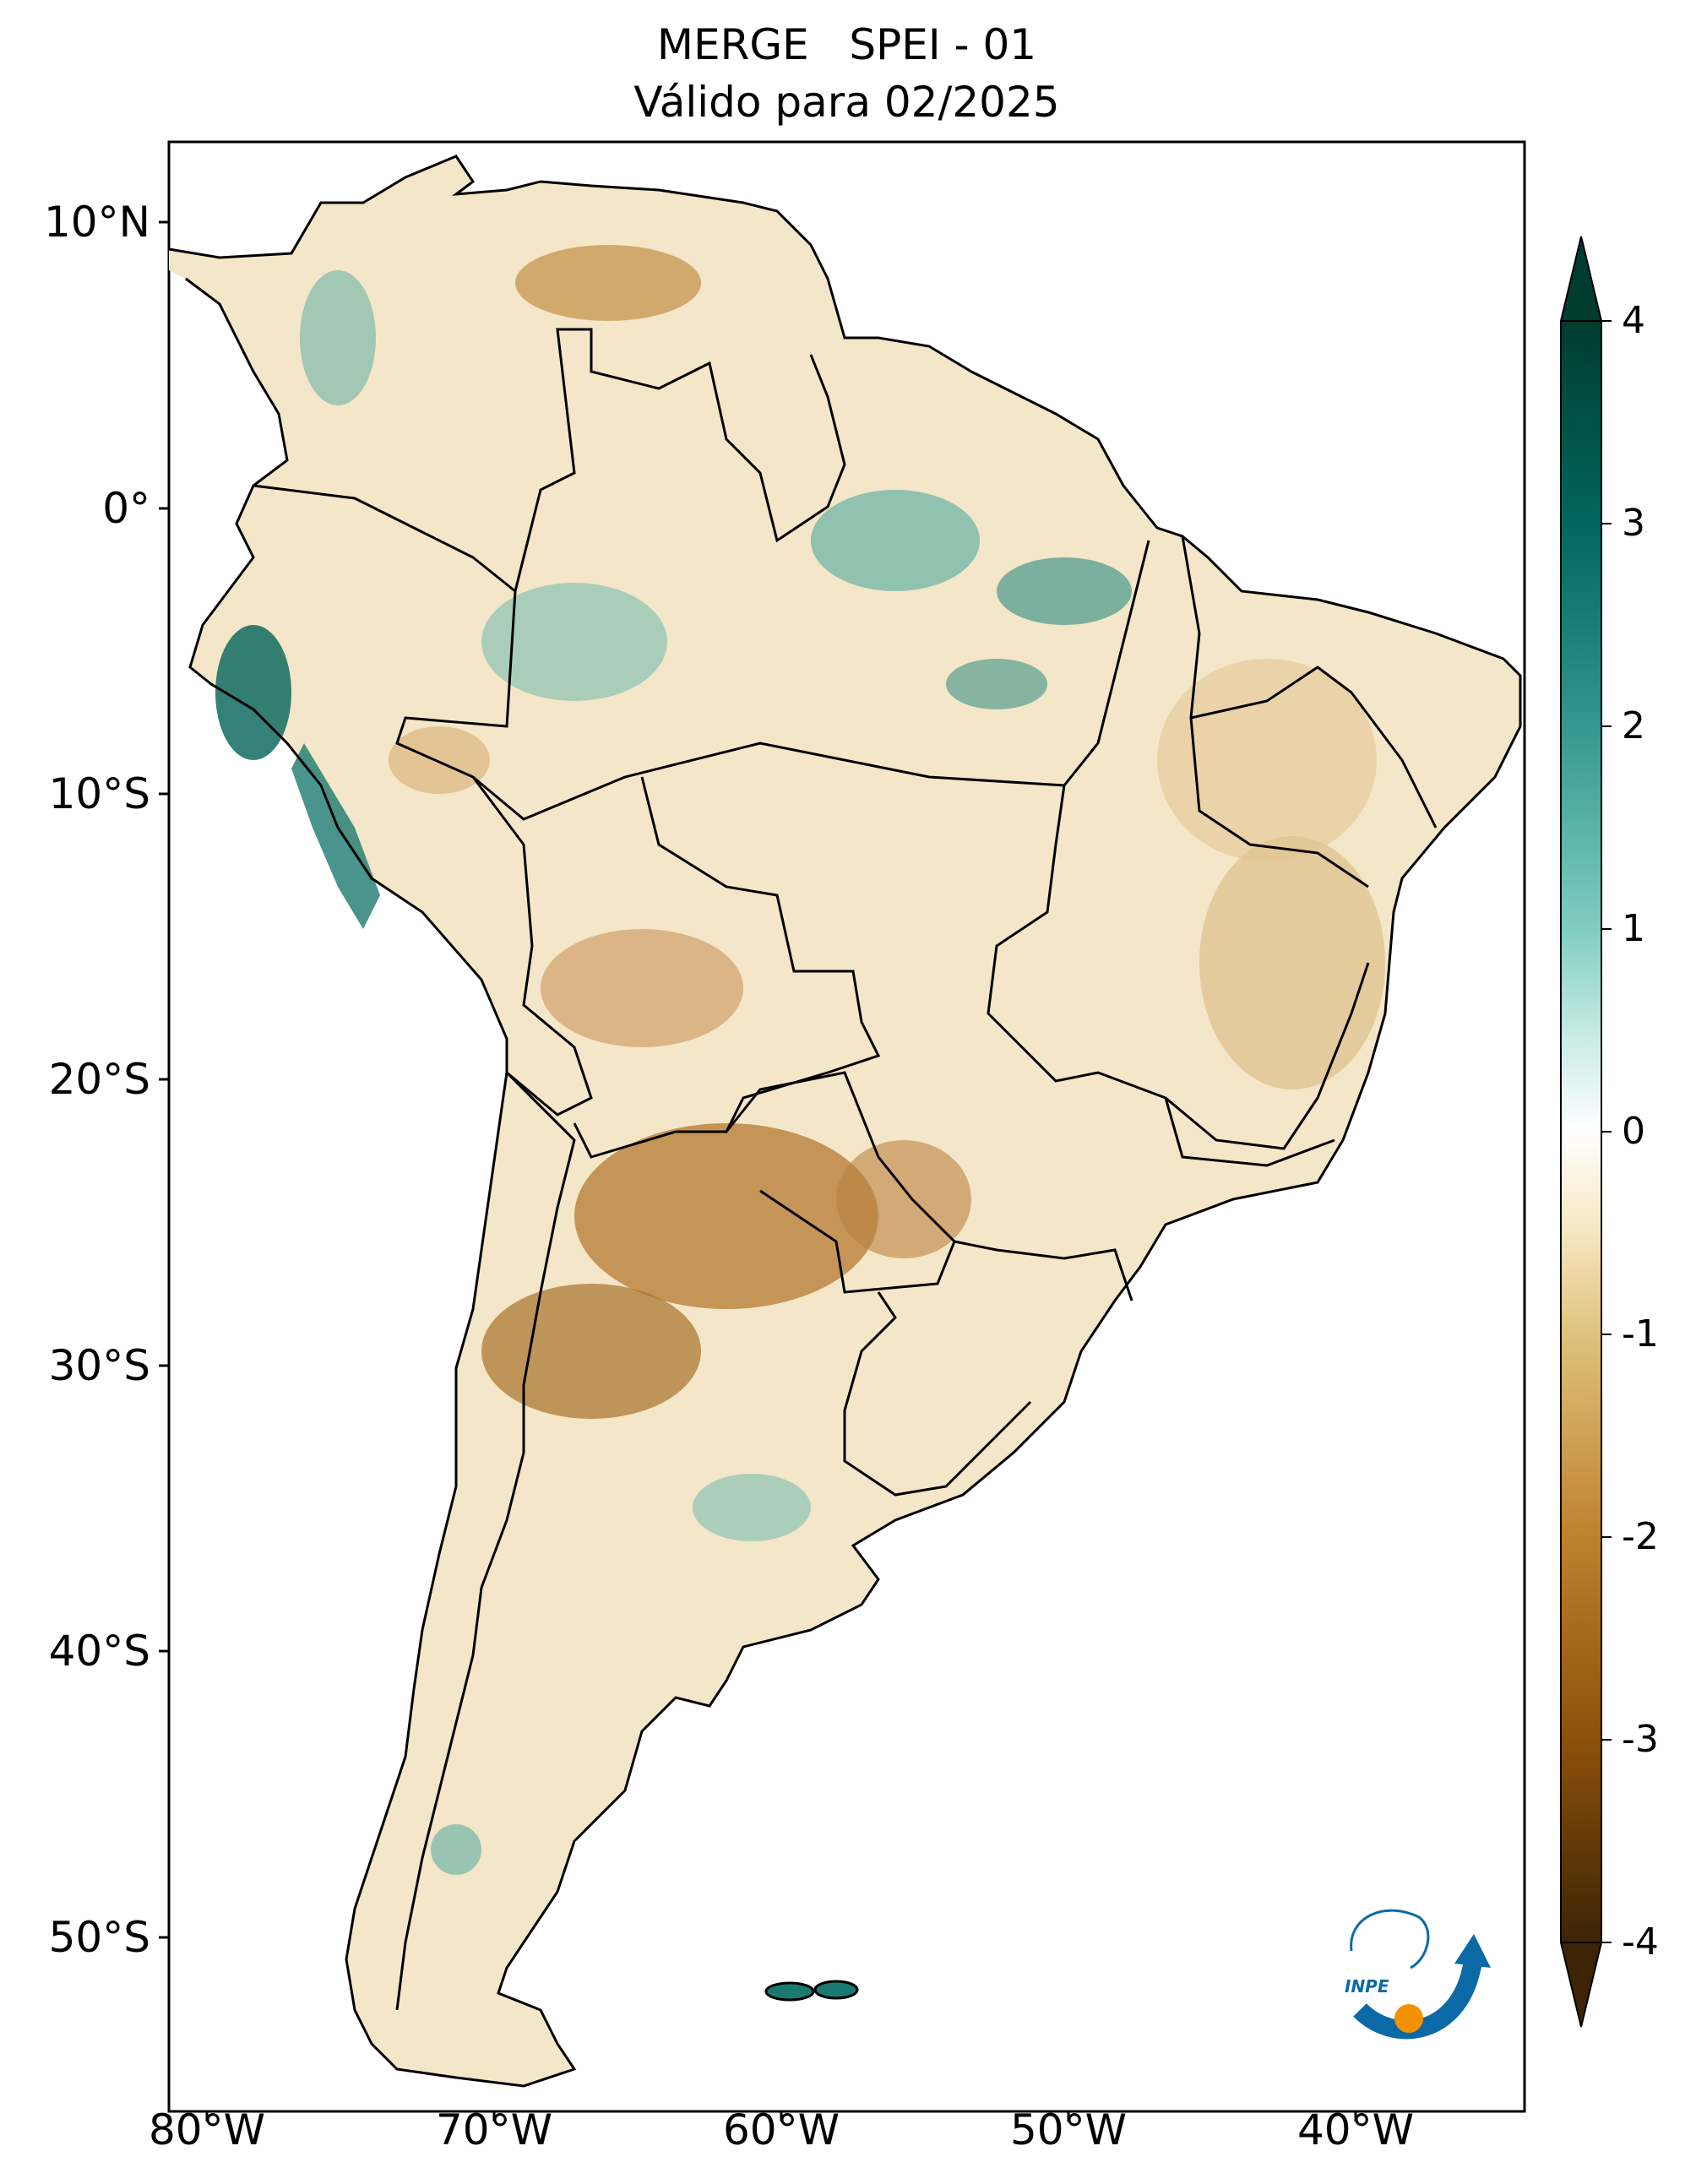 This screenshot has height=2184, width=1696. Describe the element at coordinates (99, 1651) in the screenshot. I see `lat-tick-40s: 40°S` at that location.